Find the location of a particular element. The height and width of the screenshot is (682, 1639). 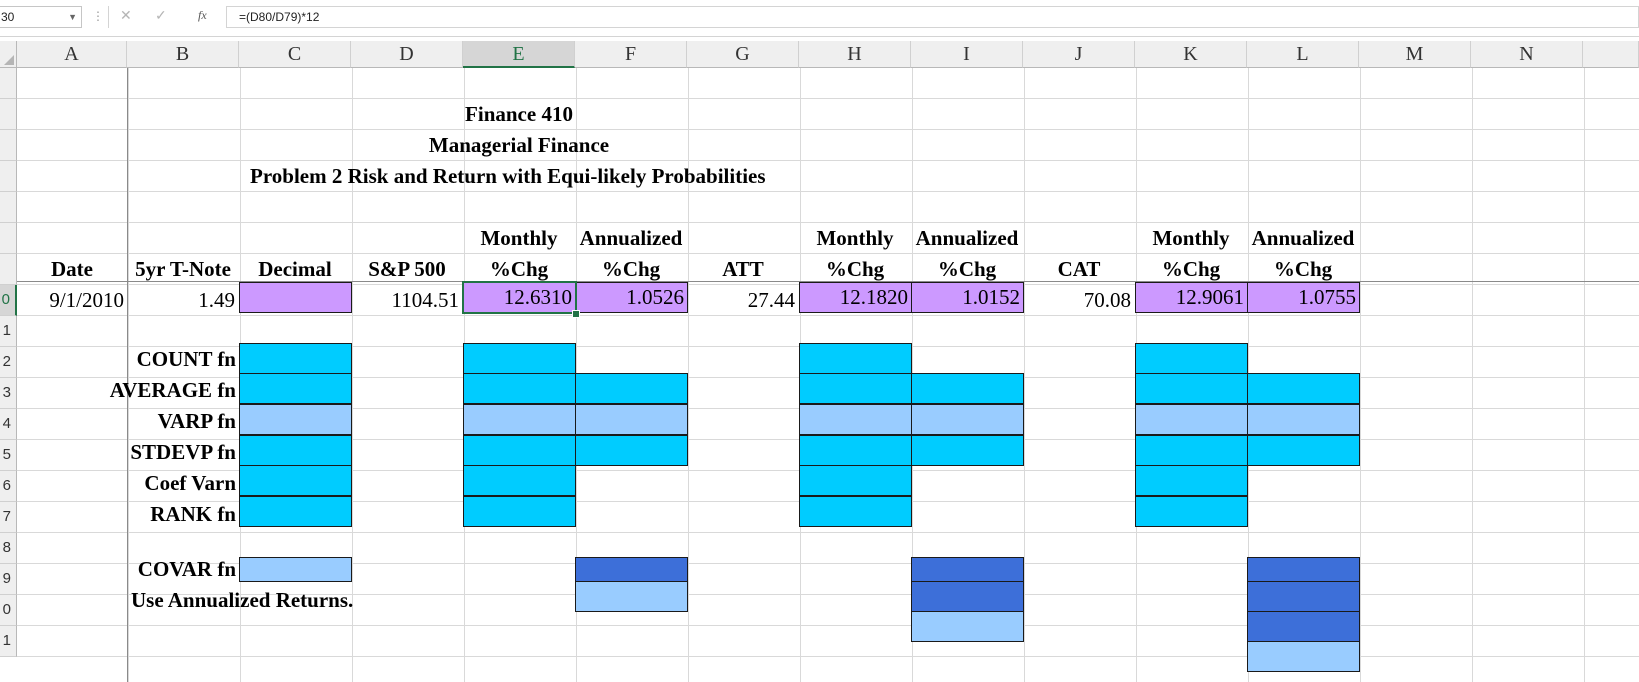

column-header-e: E is located at coordinates (519, 54).